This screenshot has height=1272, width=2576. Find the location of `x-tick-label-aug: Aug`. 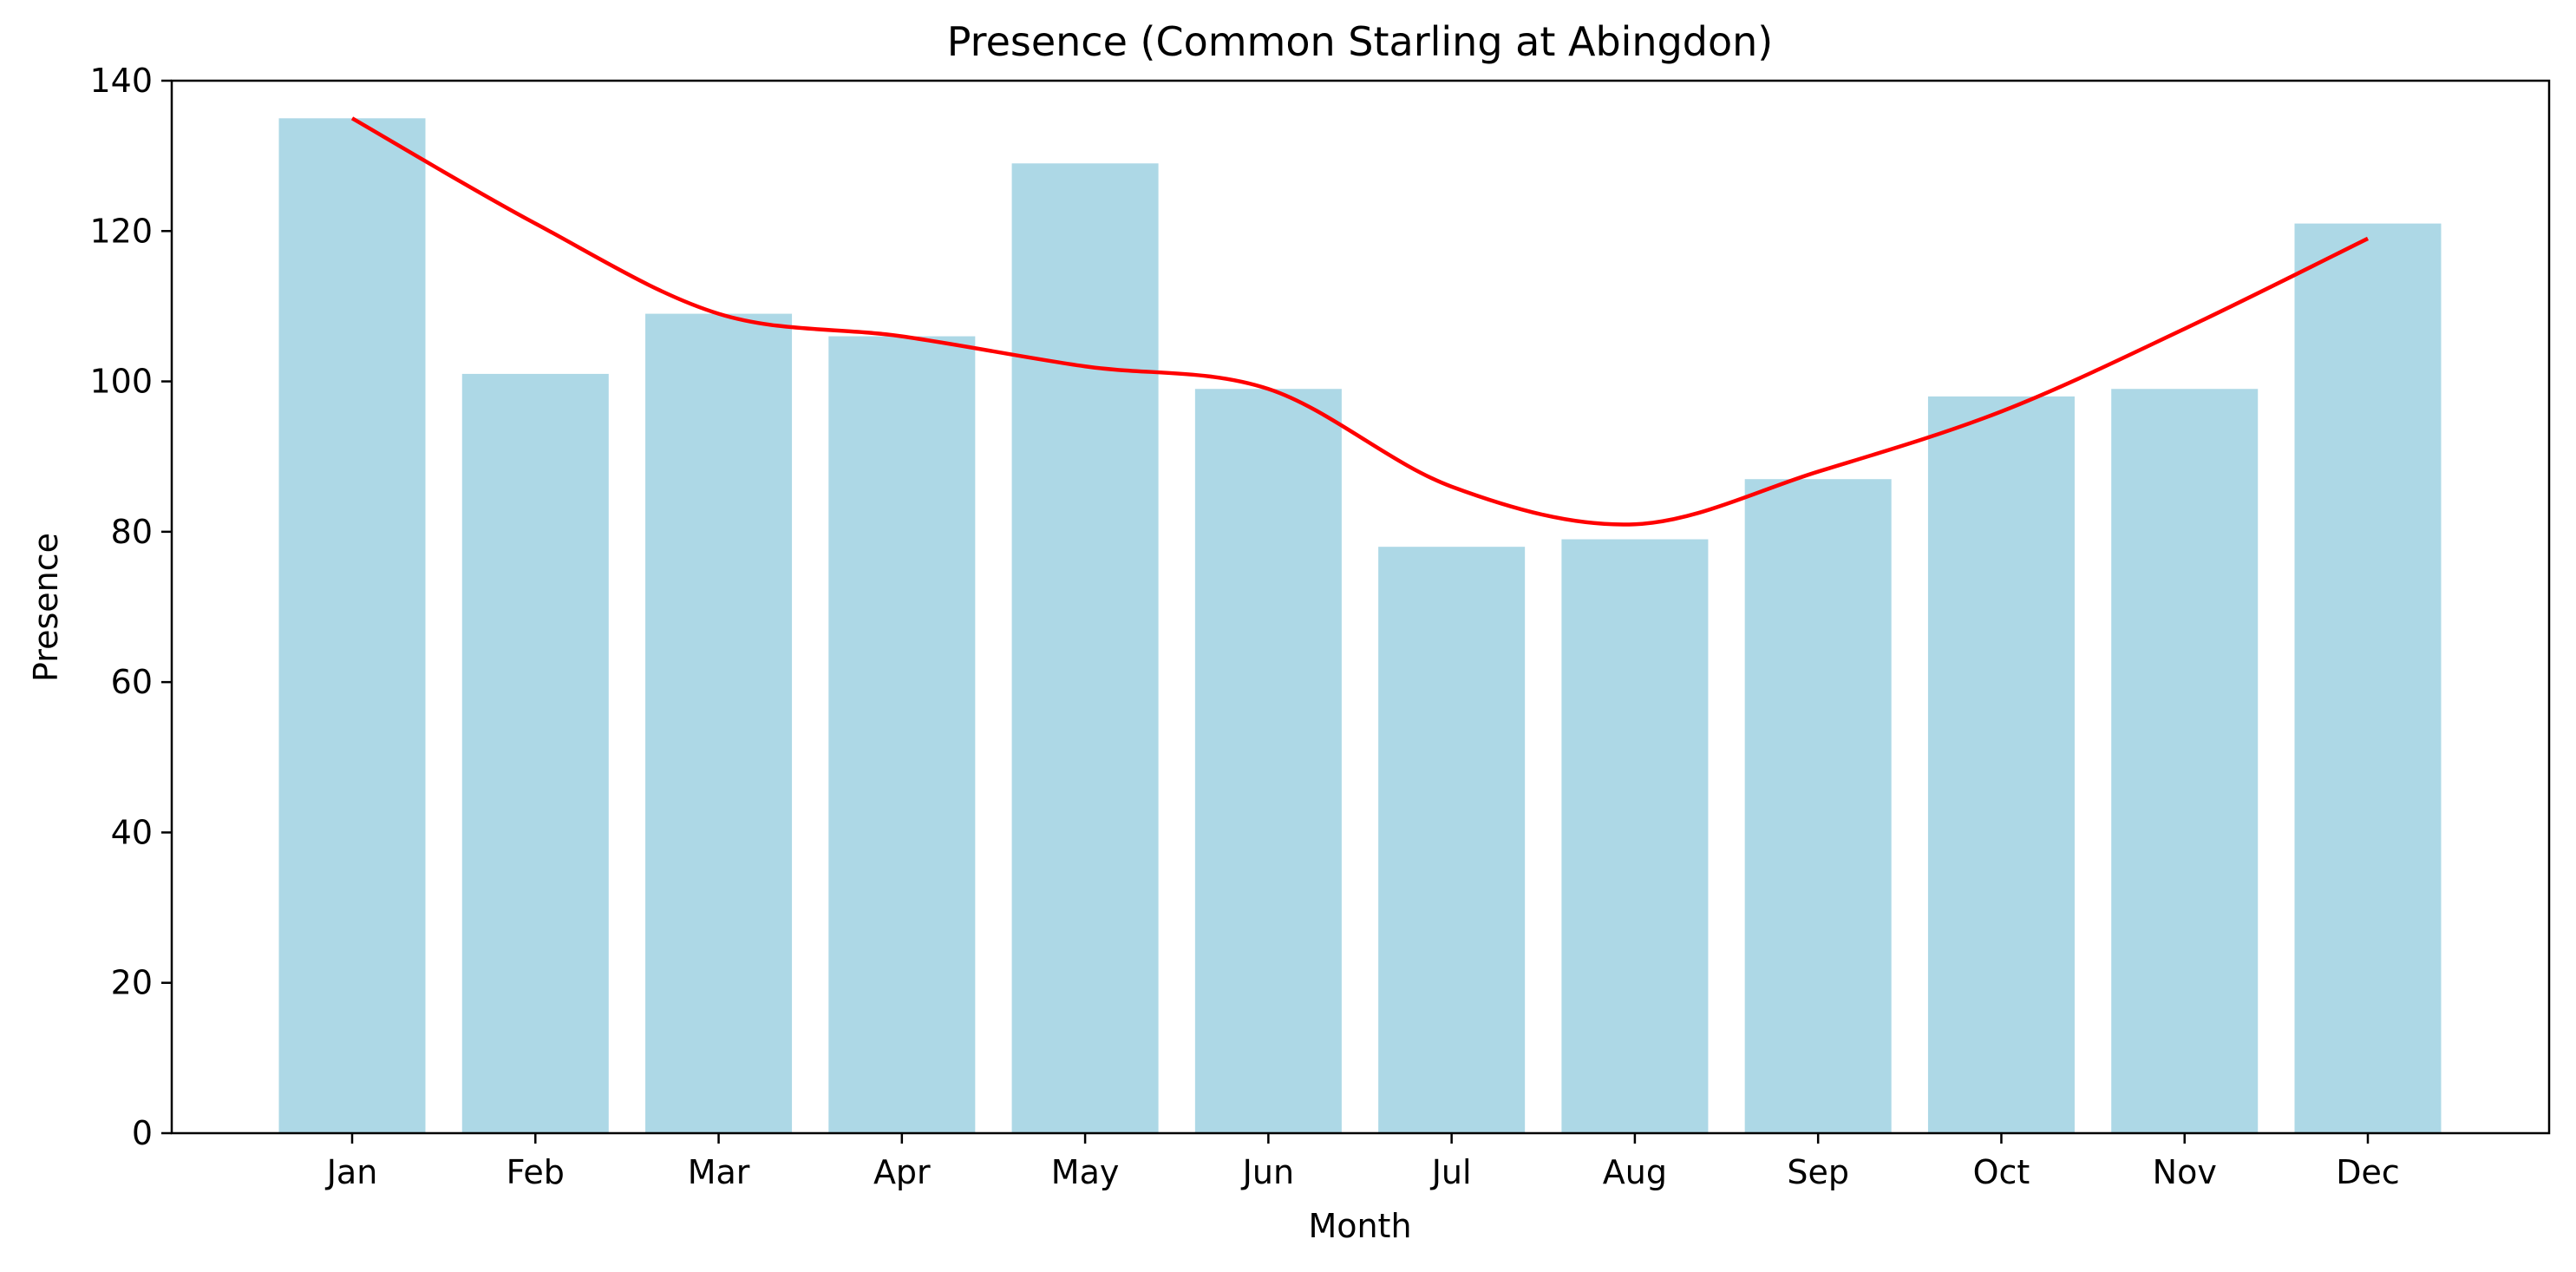

x-tick-label-aug: Aug is located at coordinates (1635, 1172).